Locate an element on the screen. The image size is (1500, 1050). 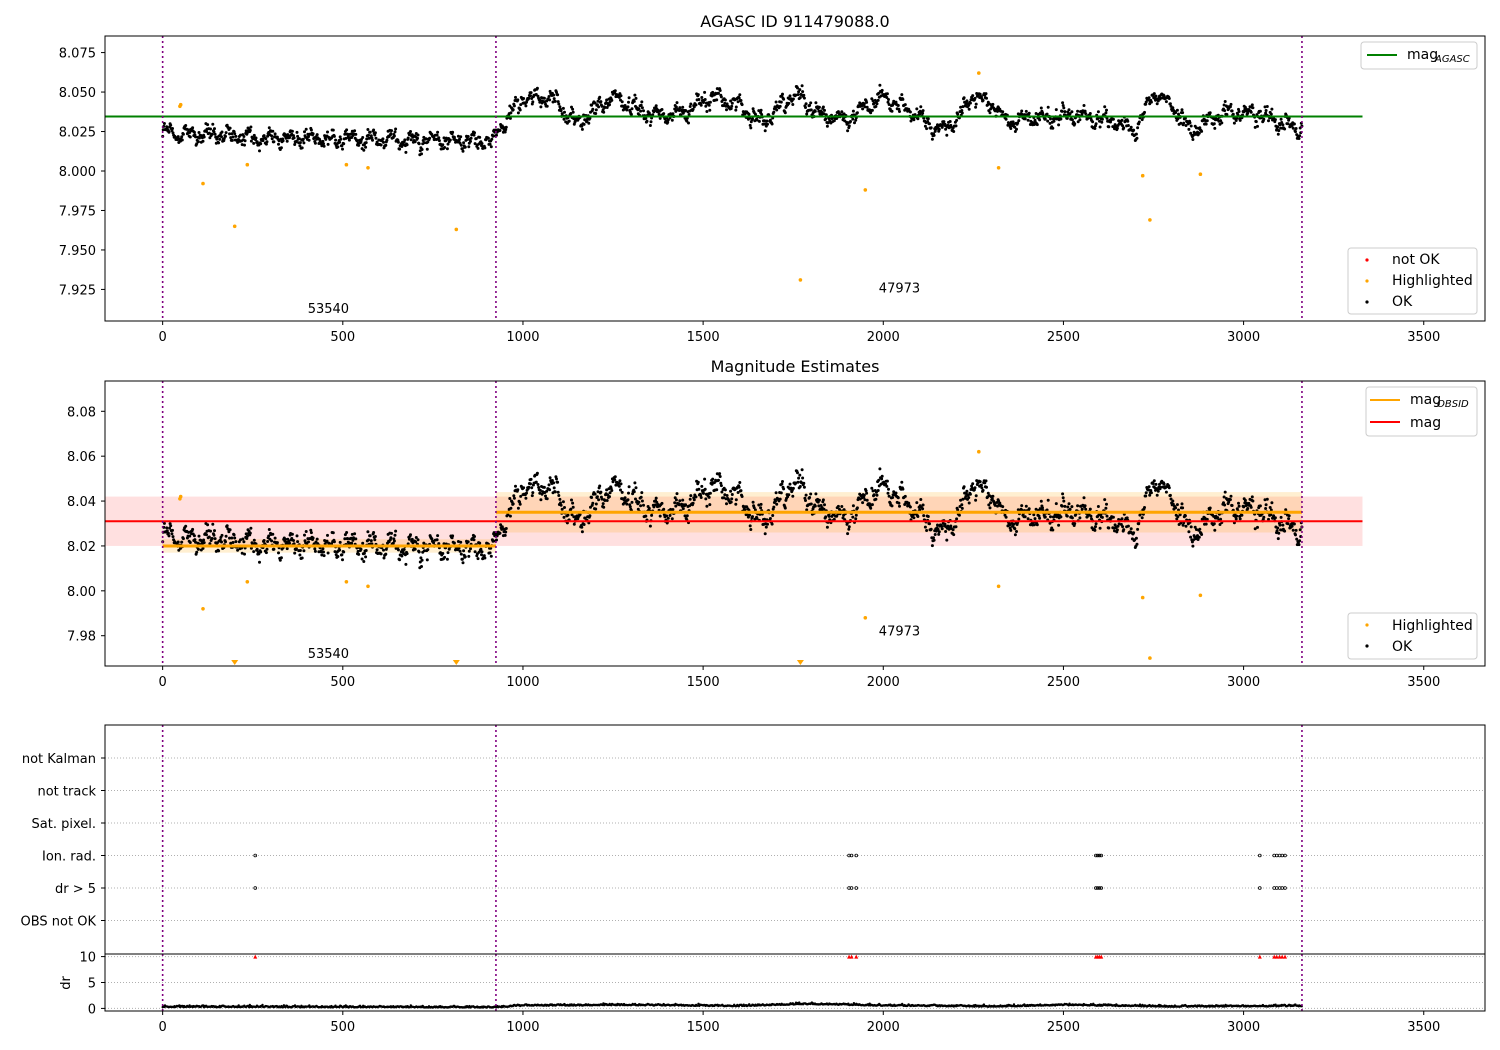
highlighted-point is located at coordinates (979, 73).